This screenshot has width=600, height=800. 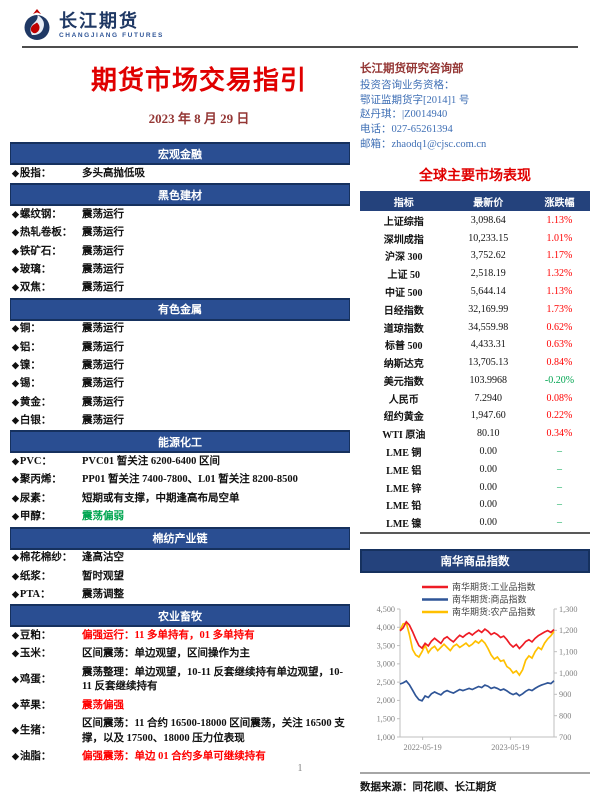 What do you see at coordinates (488, 416) in the screenshot?
I see `market-last-price: 1,947.60` at bounding box center [488, 416].